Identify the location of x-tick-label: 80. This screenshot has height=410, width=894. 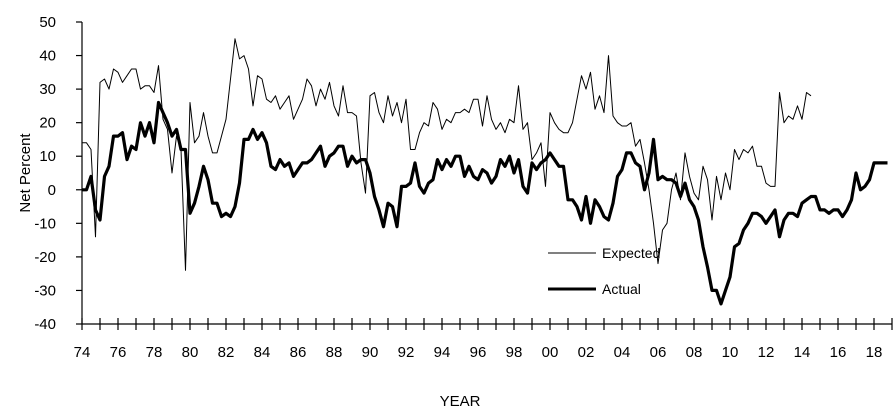
(190, 352).